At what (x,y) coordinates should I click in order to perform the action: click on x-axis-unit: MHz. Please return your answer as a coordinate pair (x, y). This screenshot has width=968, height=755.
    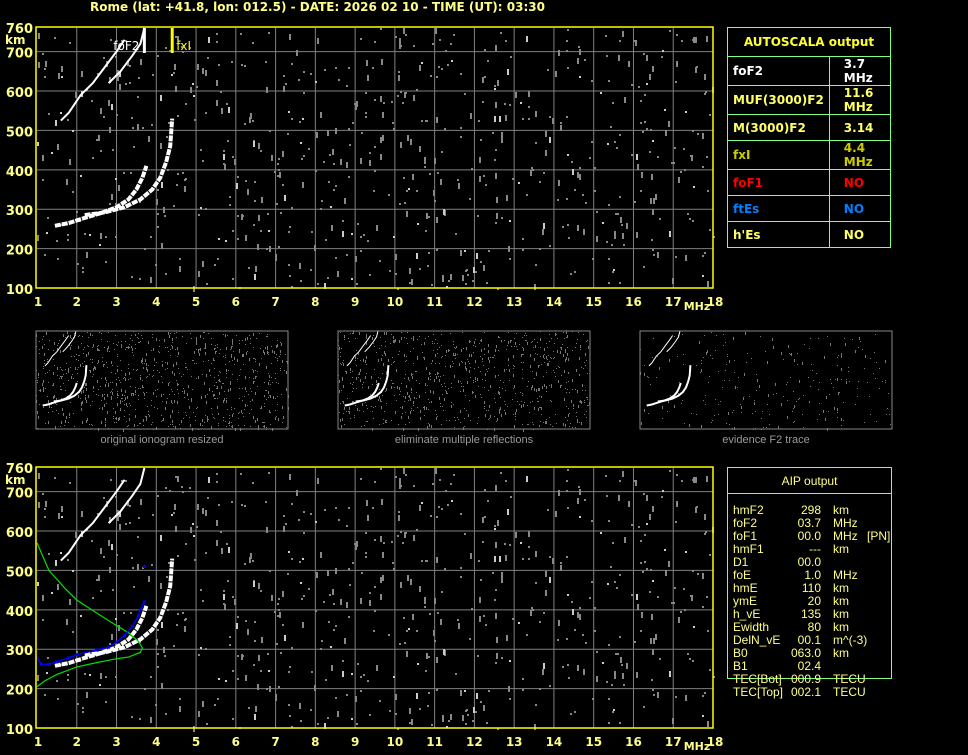
    Looking at the image, I should click on (697, 306).